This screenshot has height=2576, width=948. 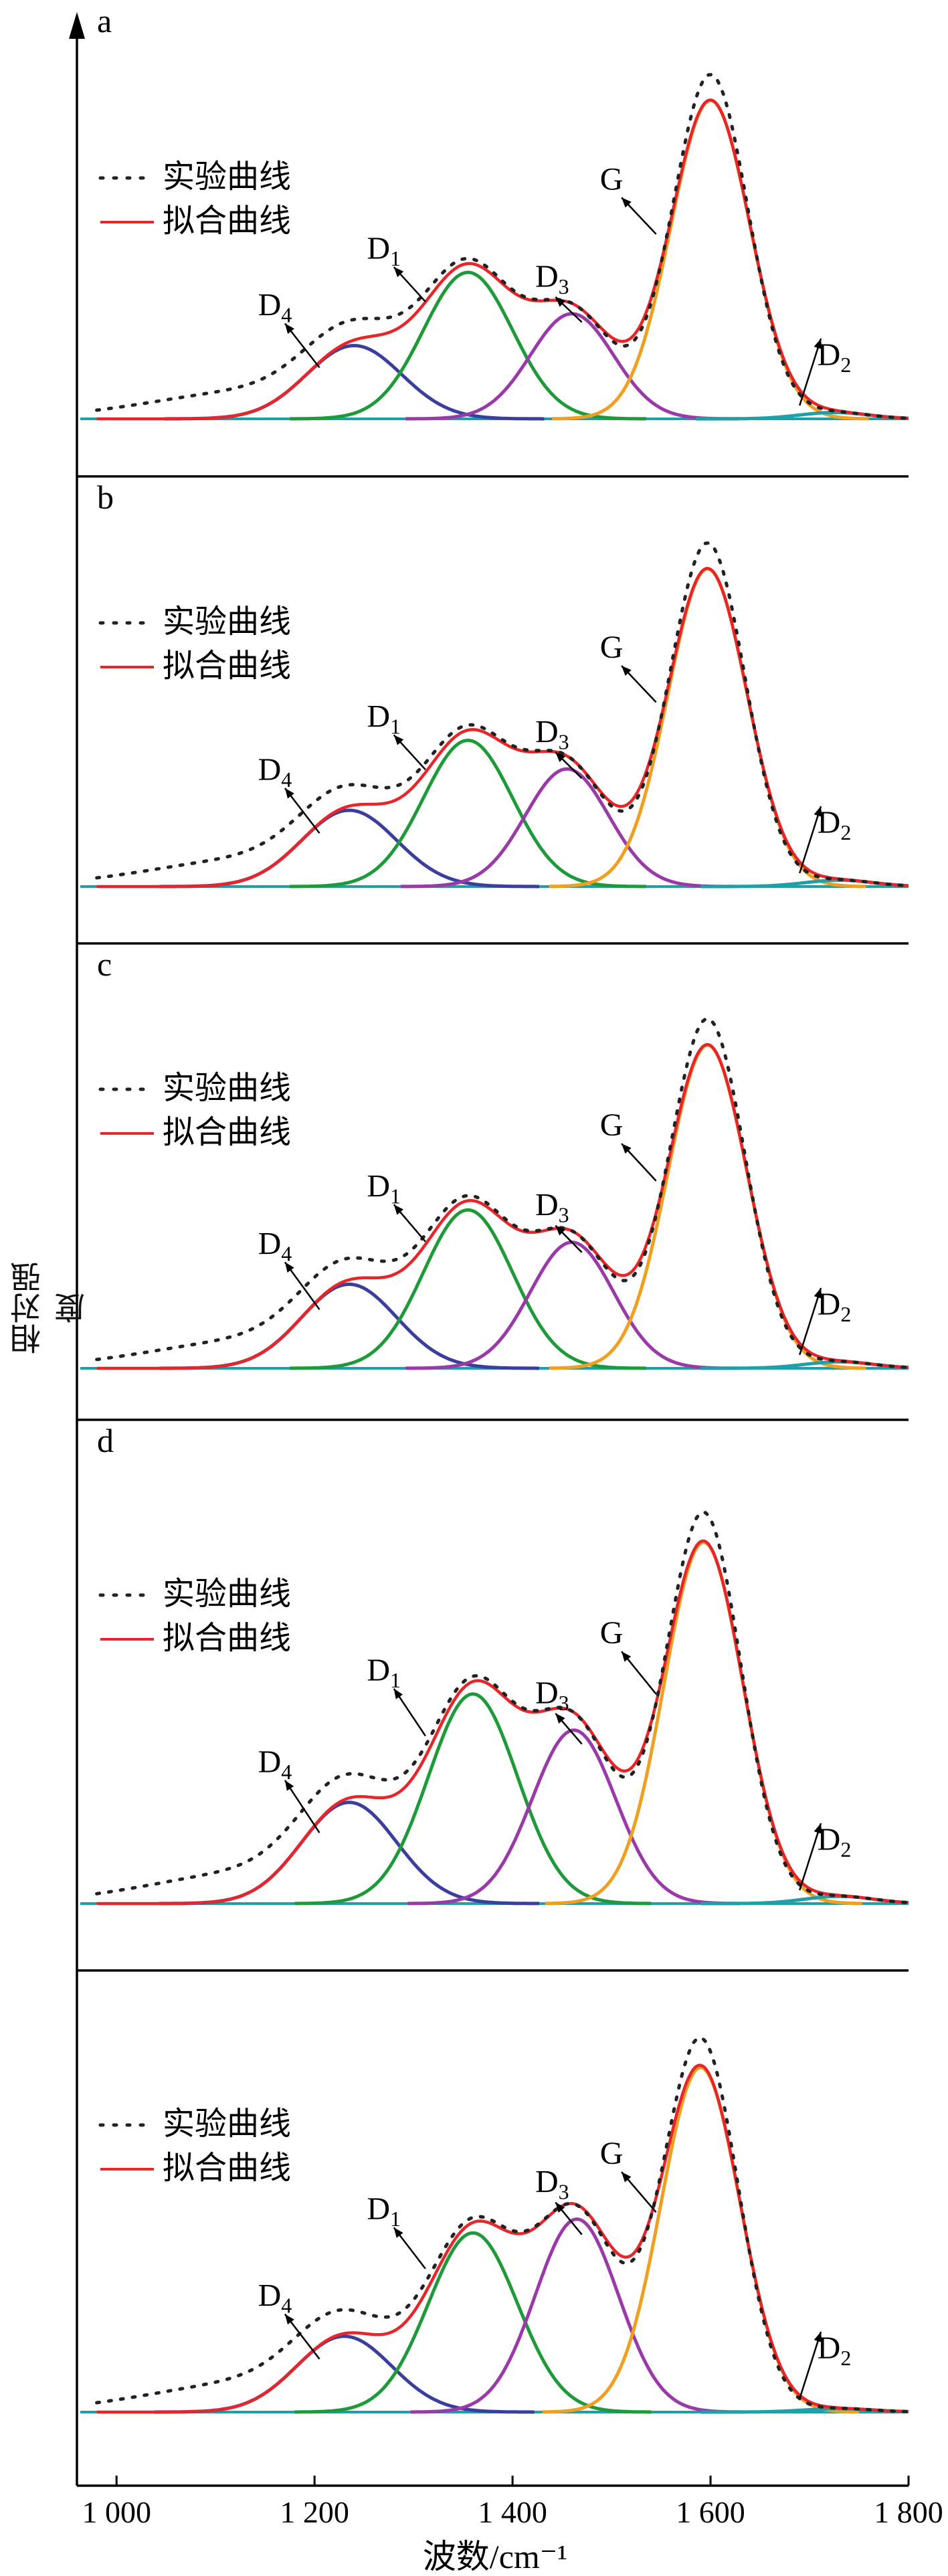 I want to click on x-tick-label: 1 800, so click(x=908, y=2512).